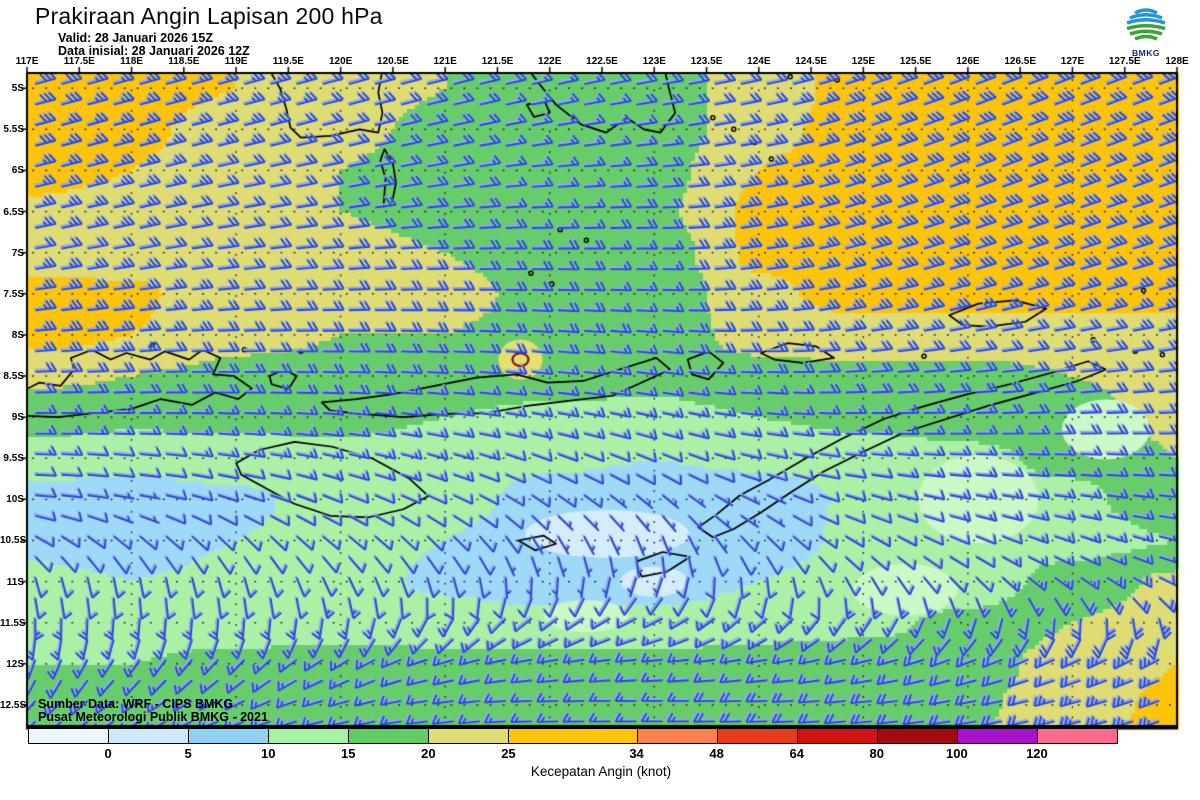  What do you see at coordinates (108, 753) in the screenshot?
I see `legend-tick-label: 0` at bounding box center [108, 753].